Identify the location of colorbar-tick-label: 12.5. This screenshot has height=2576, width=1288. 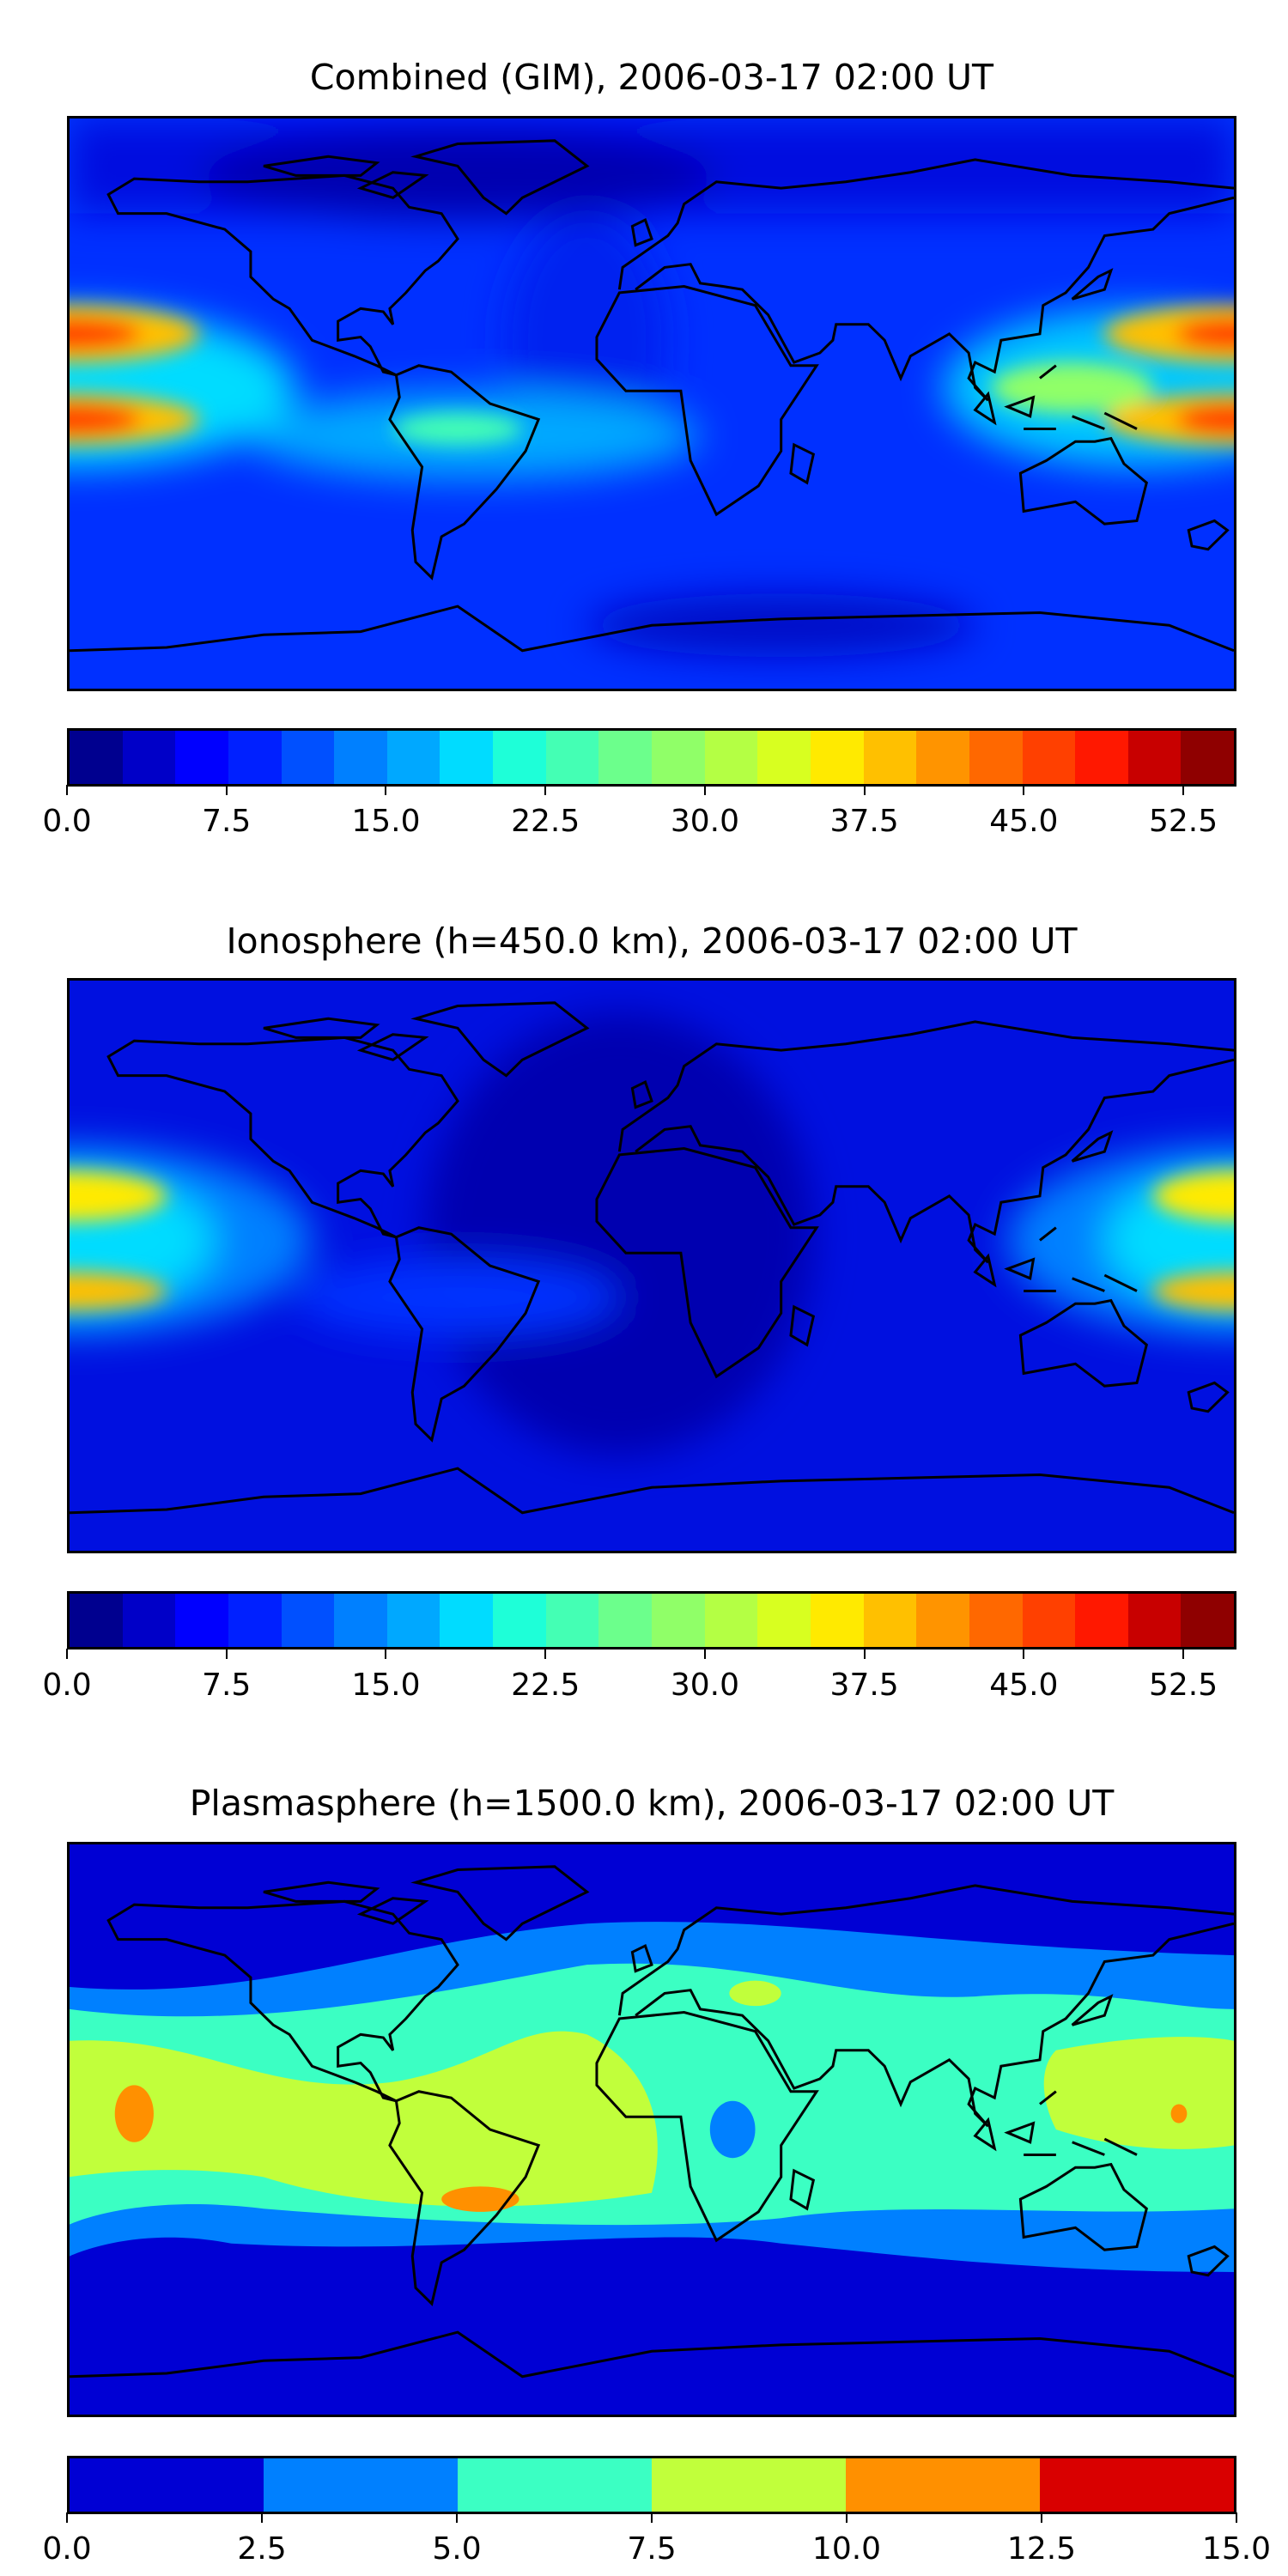
(1041, 2549).